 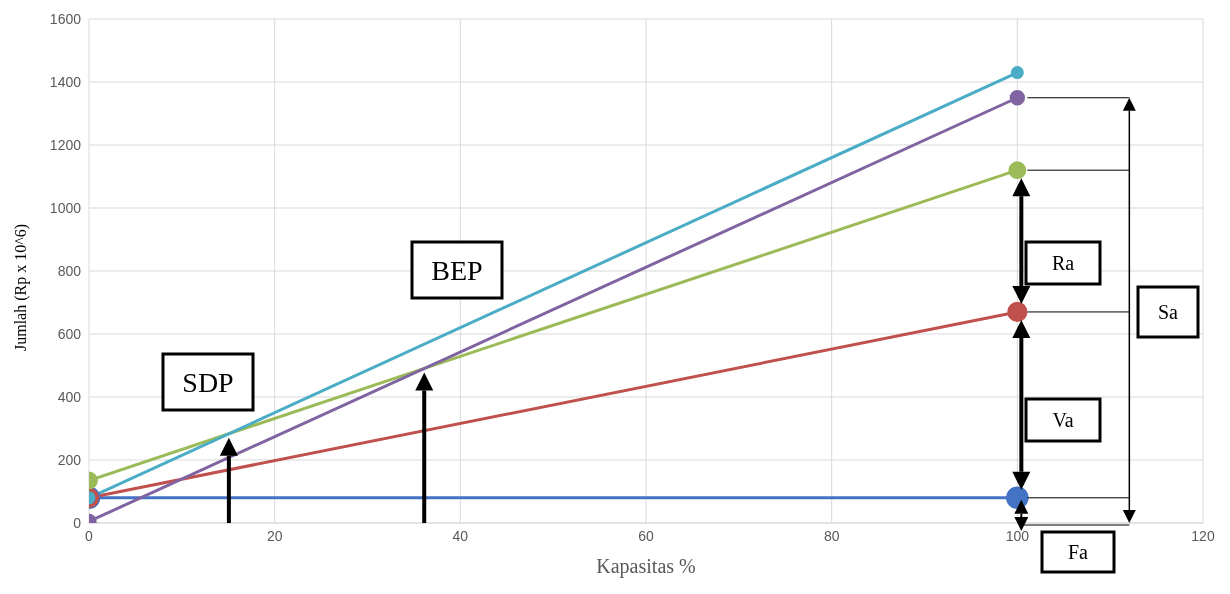 I want to click on annotation: Va, so click(x=1063, y=420).